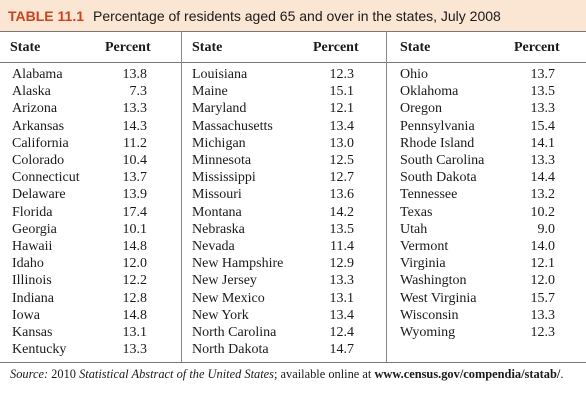 This screenshot has width=586, height=400. Describe the element at coordinates (477, 126) in the screenshot. I see `table-row: Pennsylvania 15.4` at that location.